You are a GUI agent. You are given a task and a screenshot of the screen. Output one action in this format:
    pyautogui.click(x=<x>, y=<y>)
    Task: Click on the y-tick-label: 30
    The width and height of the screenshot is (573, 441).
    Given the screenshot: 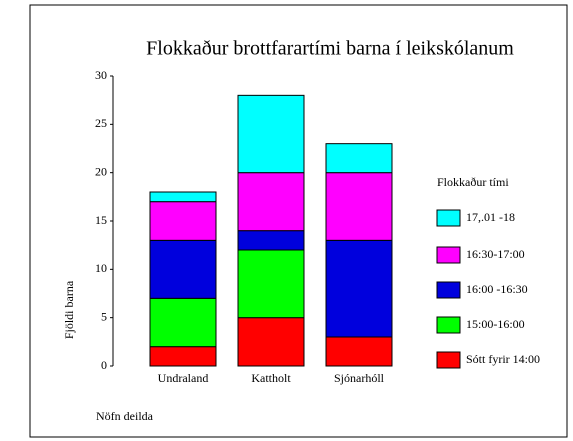 What is the action you would take?
    pyautogui.click(x=101, y=75)
    